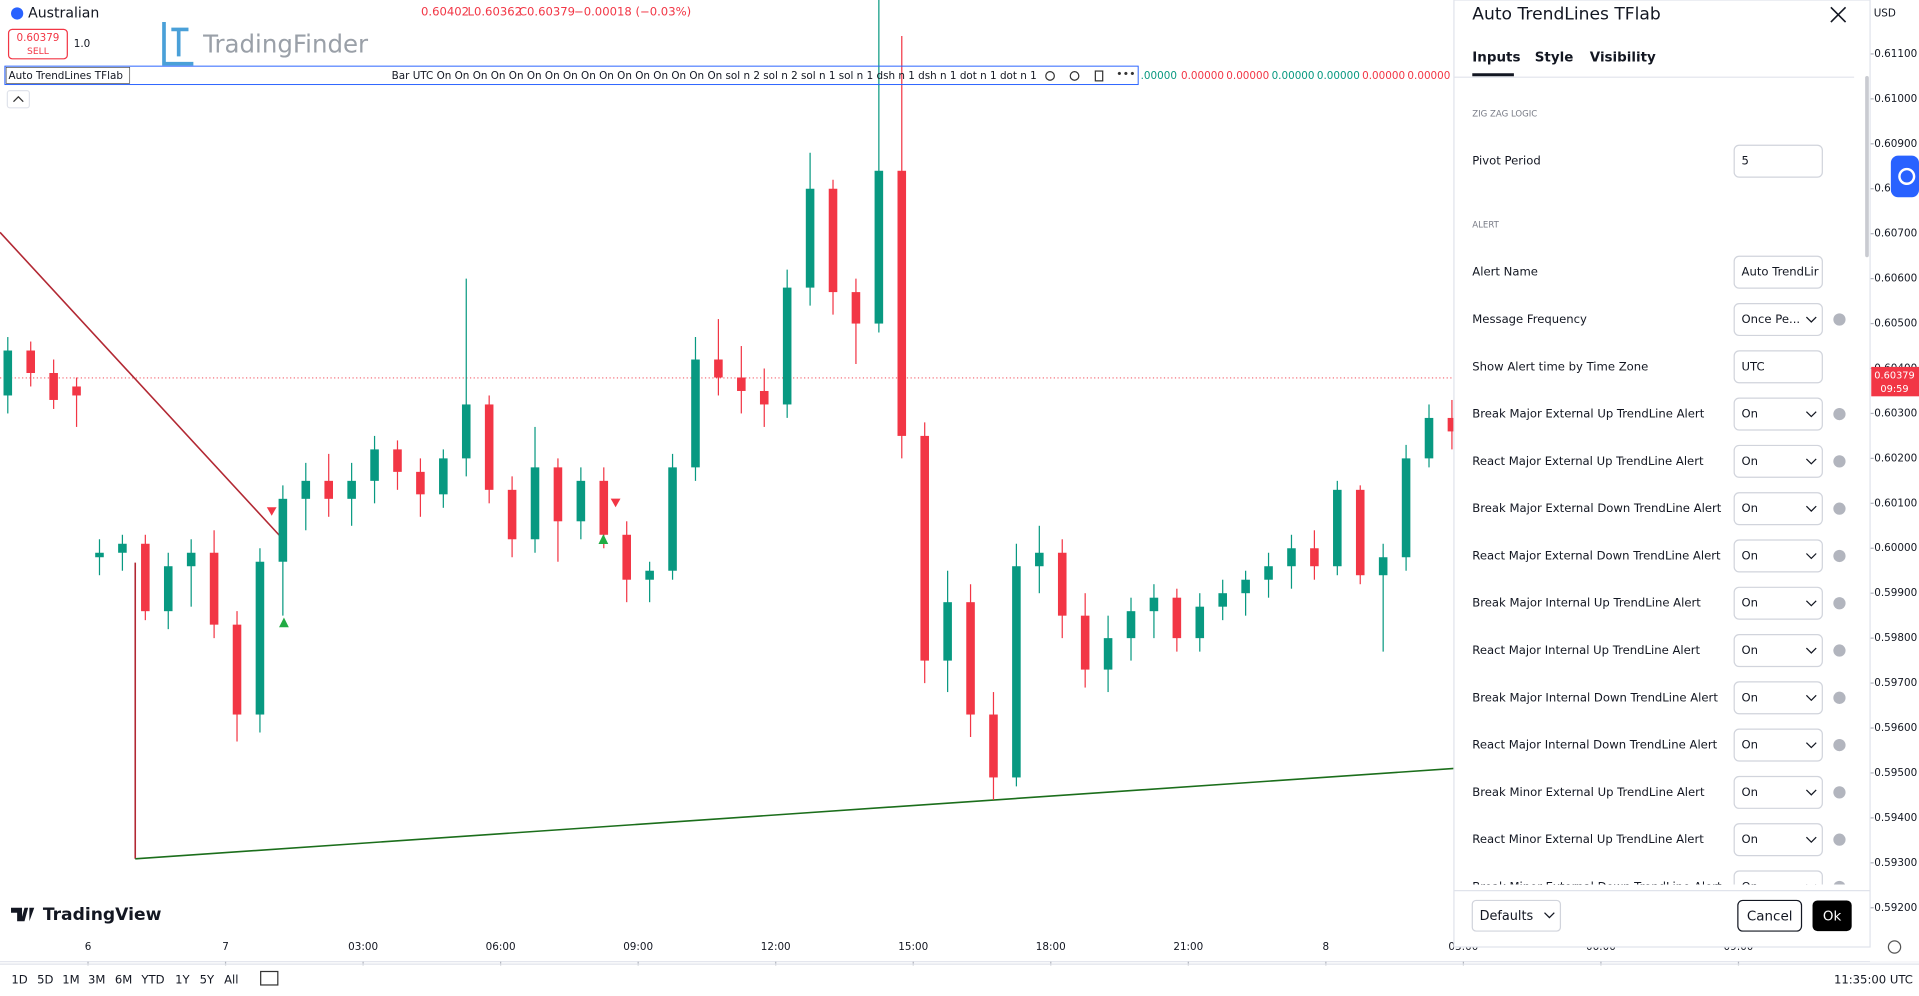 Image resolution: width=1919 pixels, height=996 pixels. I want to click on cancel-label: Cancel, so click(1770, 916).